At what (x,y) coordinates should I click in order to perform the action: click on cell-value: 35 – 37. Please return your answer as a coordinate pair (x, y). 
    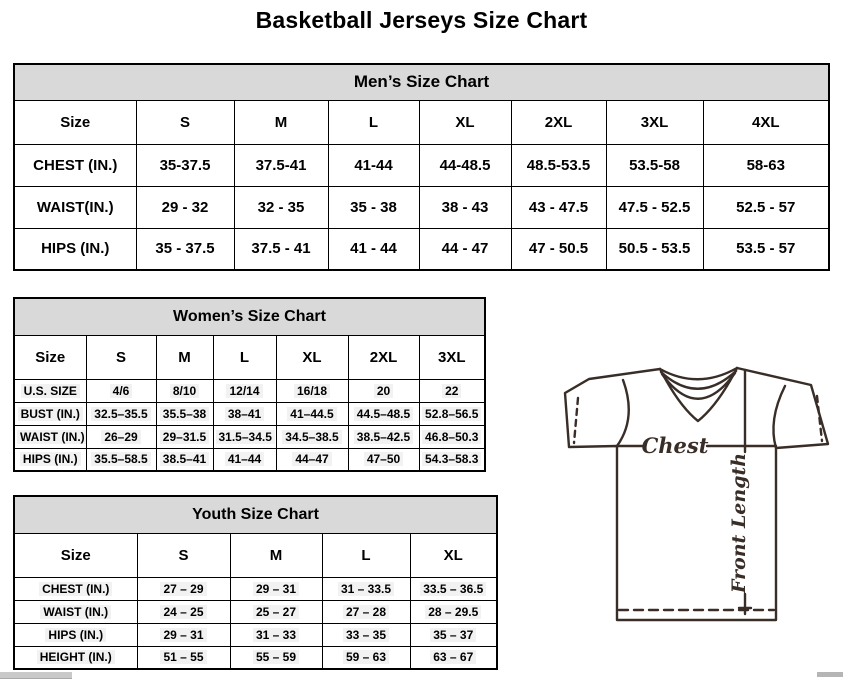
    Looking at the image, I should click on (453, 634).